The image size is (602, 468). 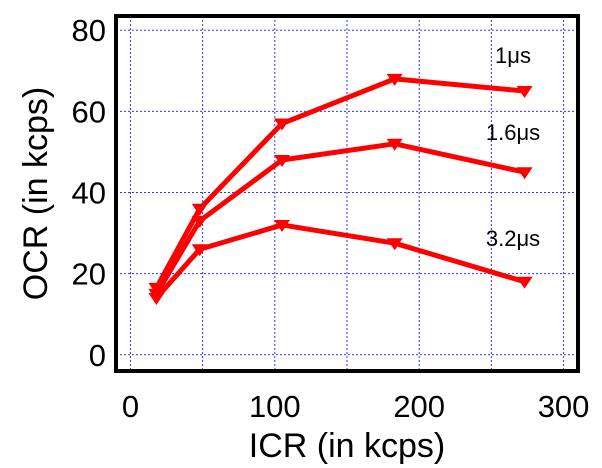 I want to click on x-tick-label: 0, so click(x=130, y=406).